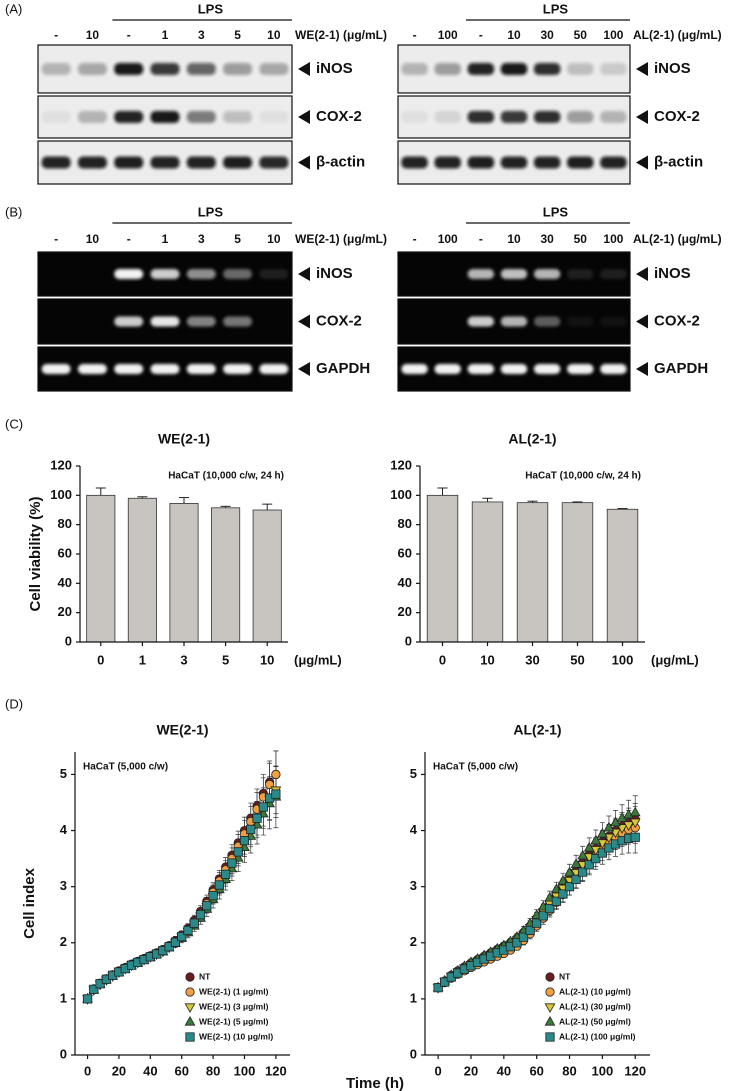  I want to click on lane-label: 10, so click(514, 239).